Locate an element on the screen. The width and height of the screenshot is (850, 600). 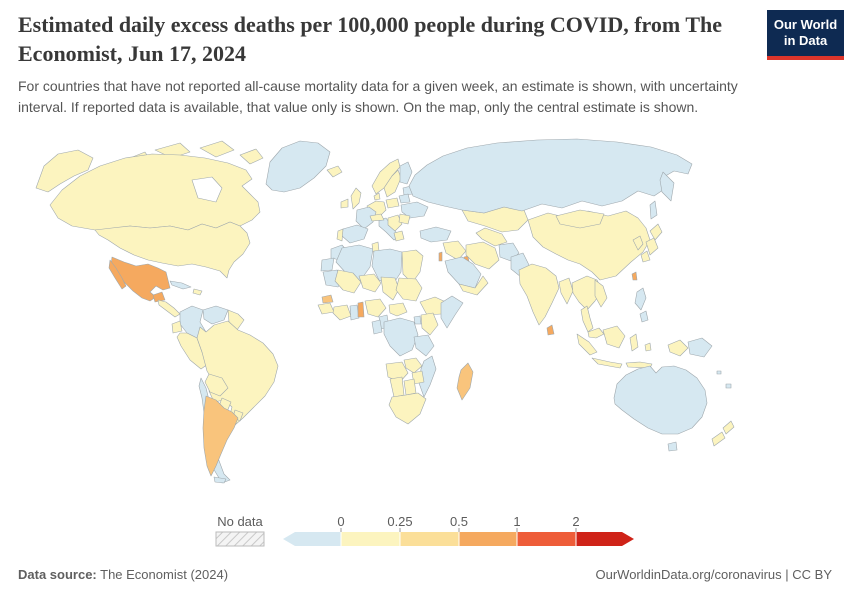
region-mali is located at coordinates (348, 281).